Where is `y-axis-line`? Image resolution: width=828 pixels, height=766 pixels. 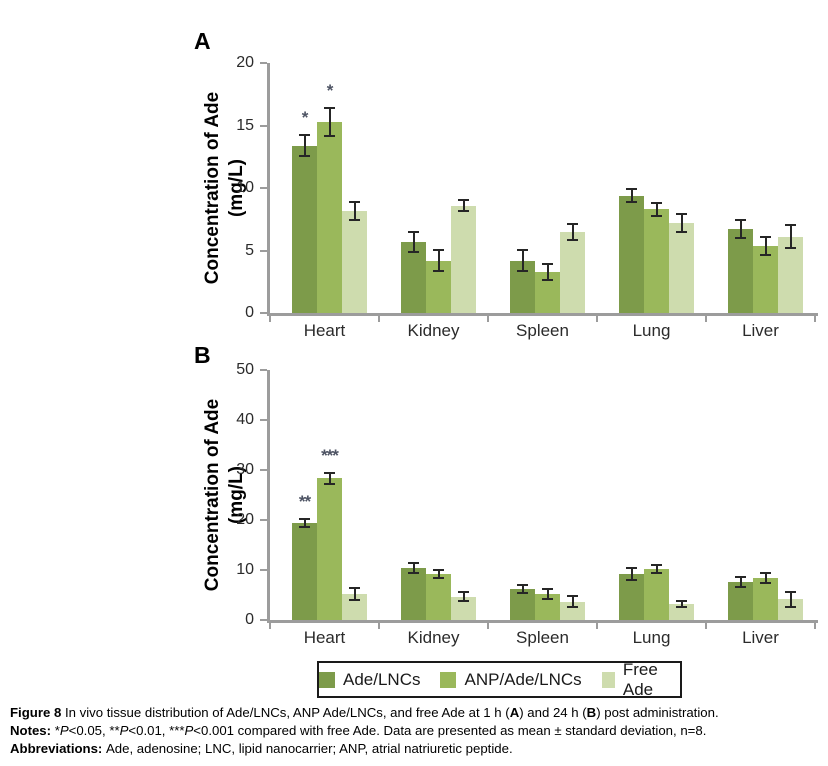 y-axis-line is located at coordinates (268, 496).